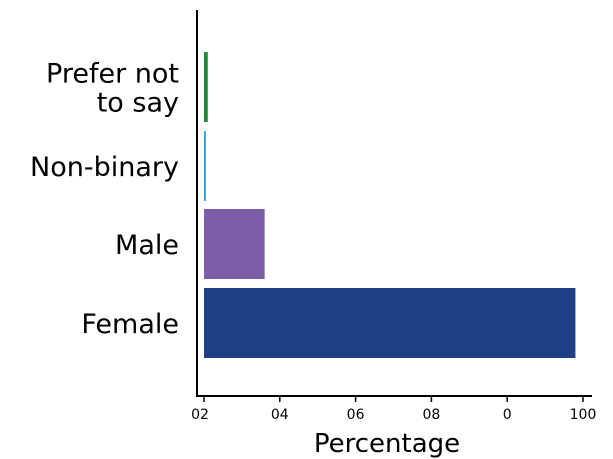  Describe the element at coordinates (431, 415) in the screenshot. I see `x-tick-label-3: 08` at that location.